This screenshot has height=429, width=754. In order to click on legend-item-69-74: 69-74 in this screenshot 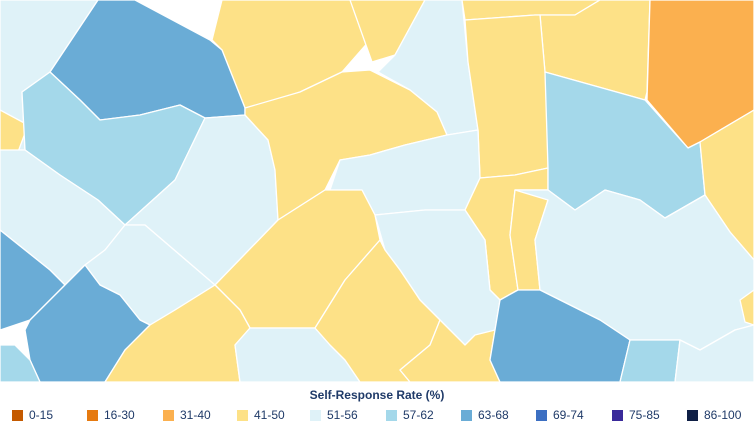, I will do `click(560, 415)`.